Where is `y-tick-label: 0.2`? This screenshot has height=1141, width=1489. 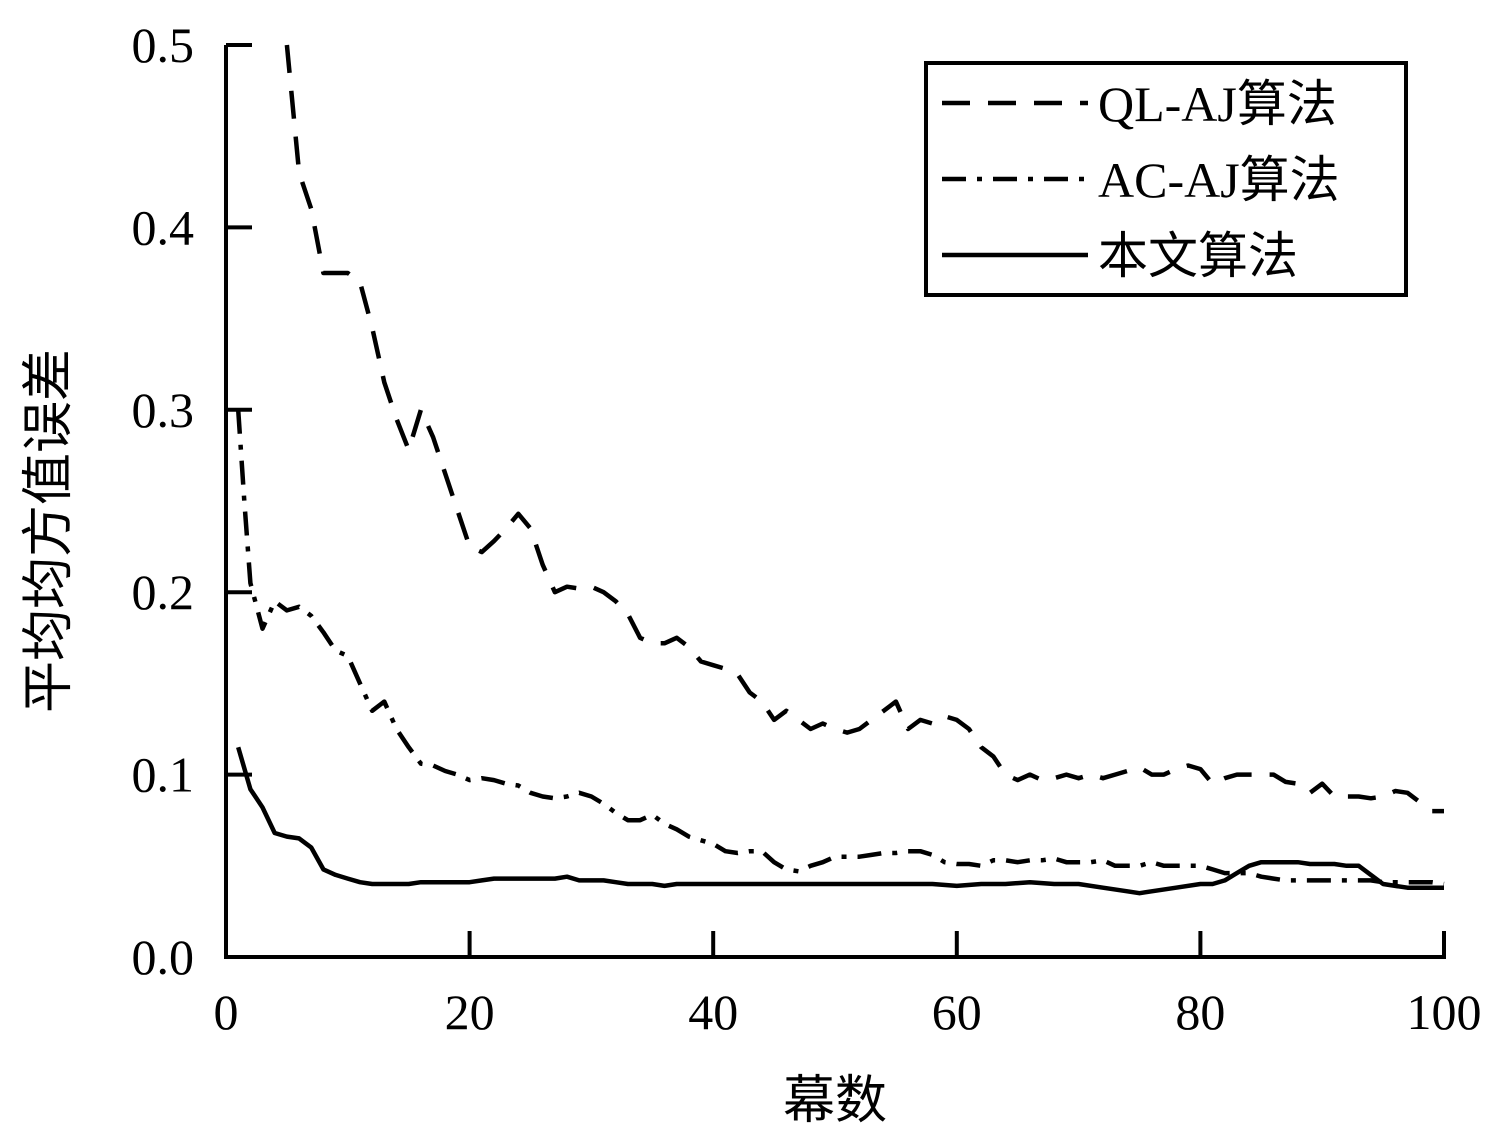 y-tick-label: 0.2 is located at coordinates (163, 592).